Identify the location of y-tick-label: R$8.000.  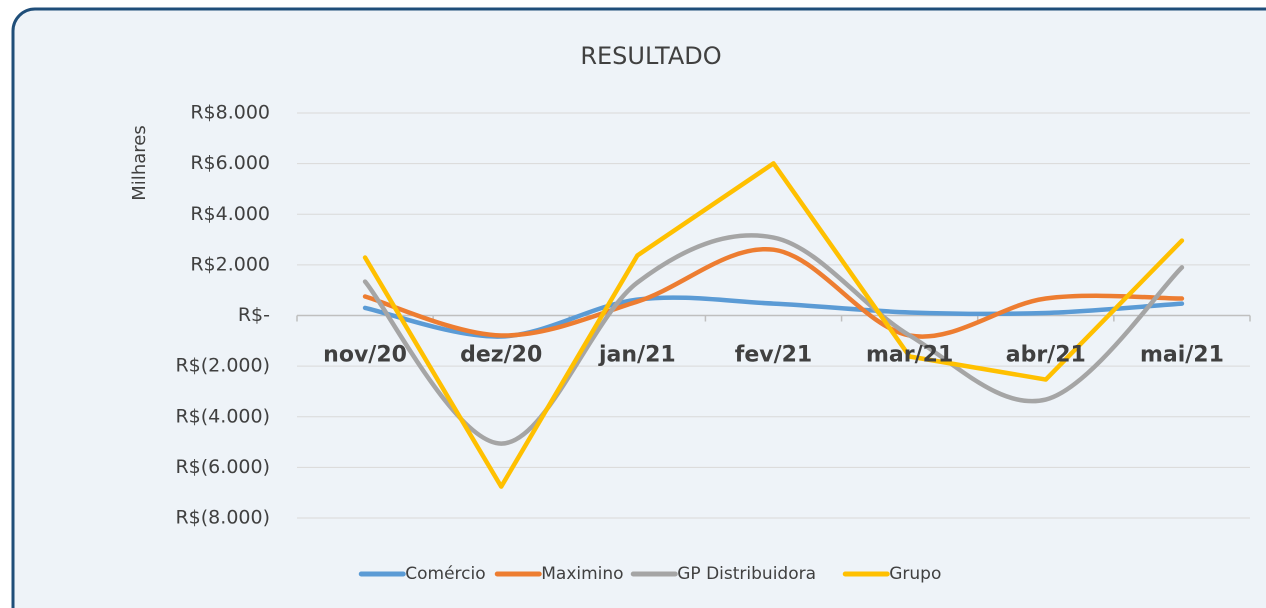
(230, 113).